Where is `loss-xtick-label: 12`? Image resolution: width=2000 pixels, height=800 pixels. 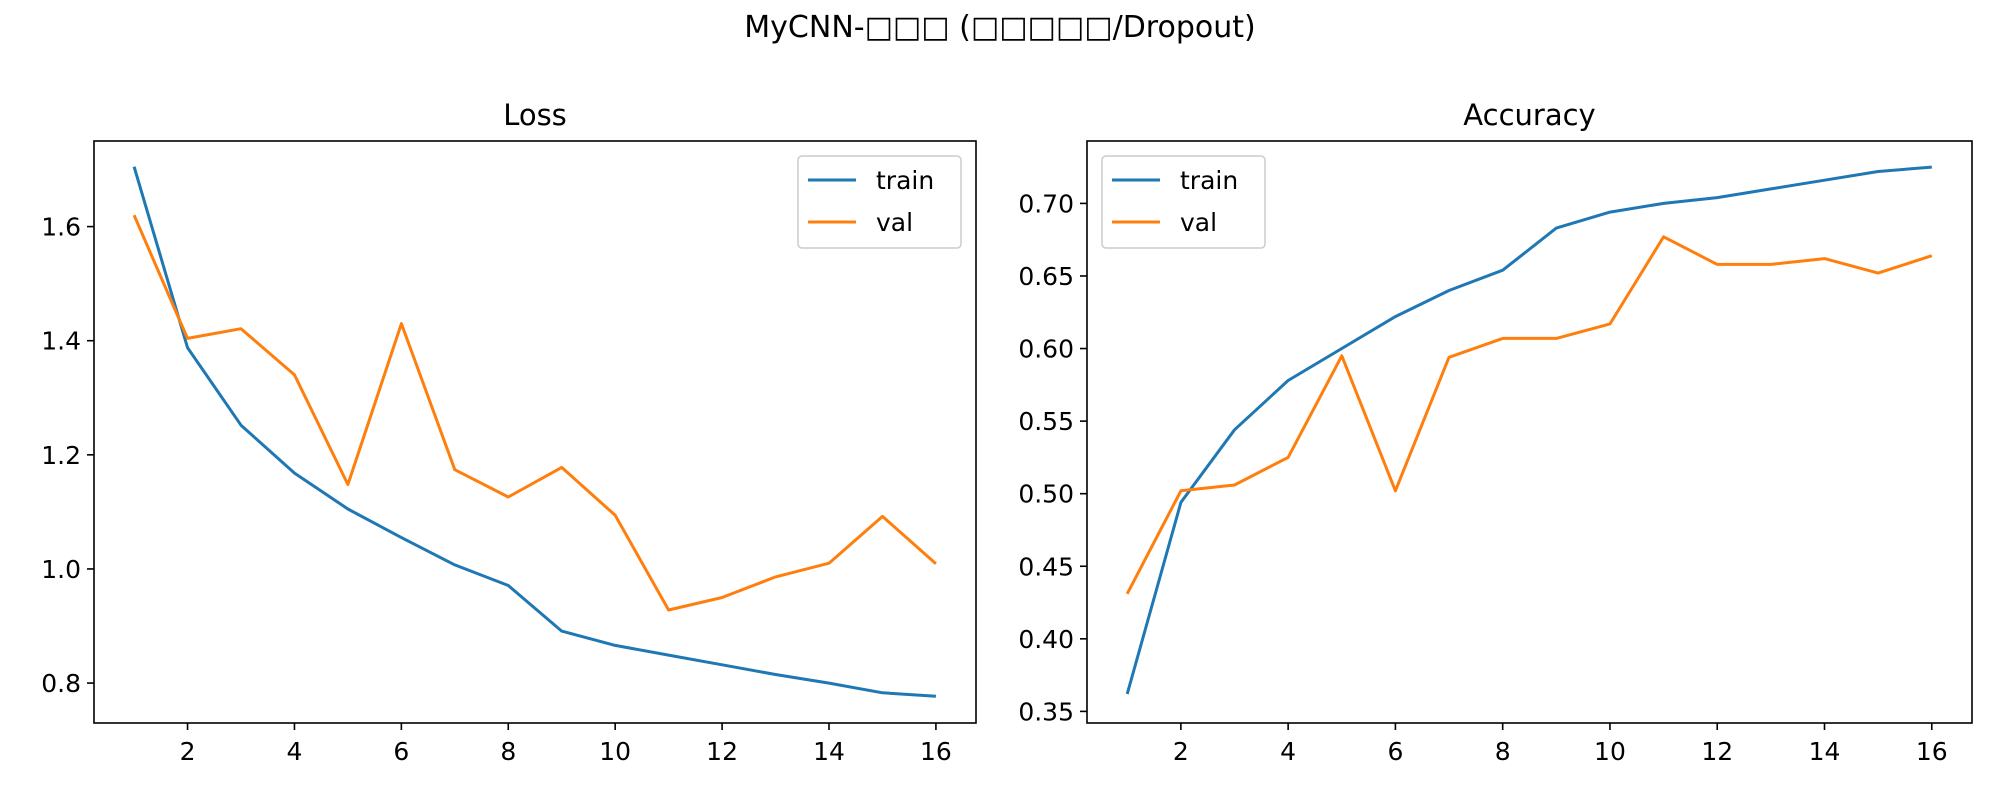
loss-xtick-label: 12 is located at coordinates (722, 751).